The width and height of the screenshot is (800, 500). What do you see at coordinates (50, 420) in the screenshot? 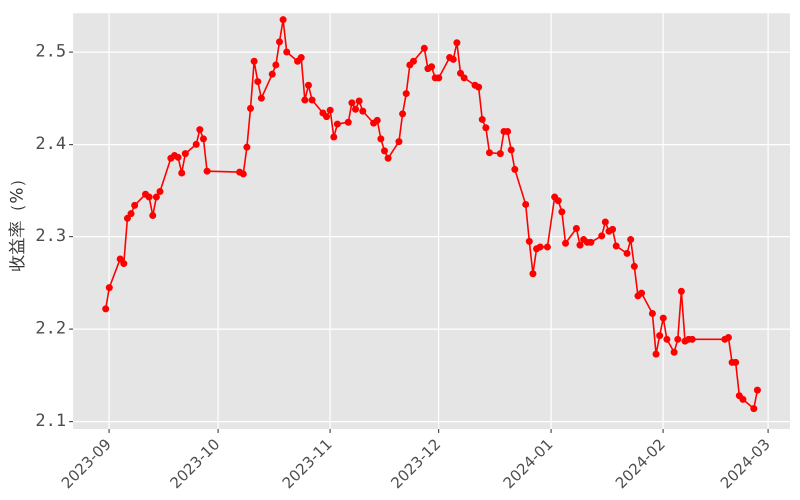
I see `y-tick-label: 2.1` at bounding box center [50, 420].